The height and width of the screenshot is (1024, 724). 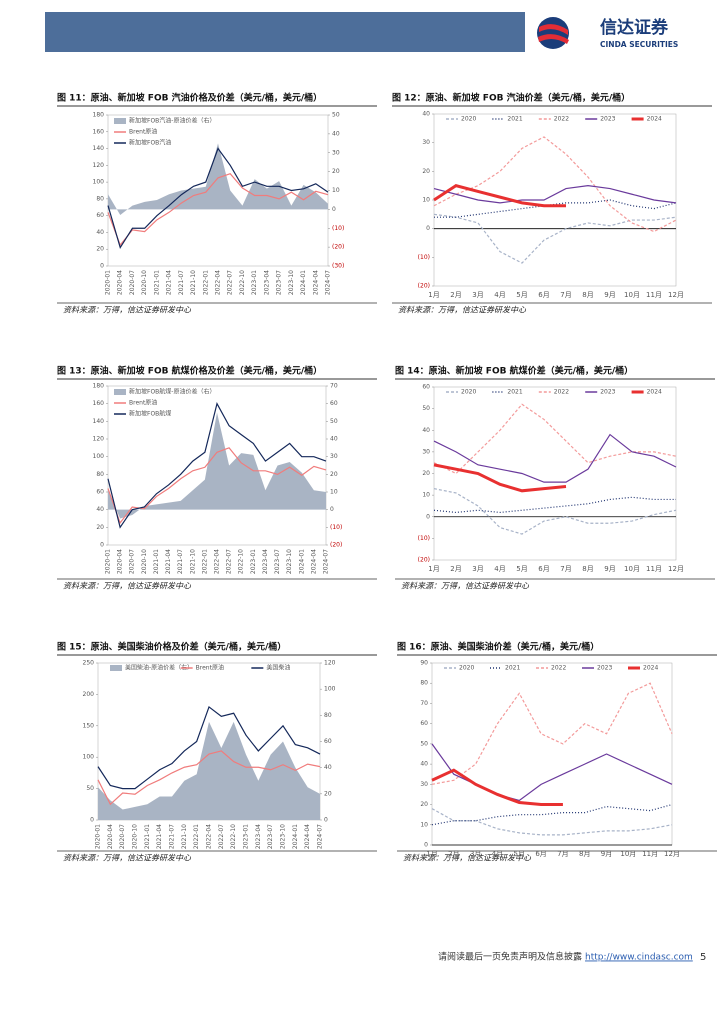 What do you see at coordinates (89, 694) in the screenshot?
I see `y-tick-label: 200` at bounding box center [89, 694].